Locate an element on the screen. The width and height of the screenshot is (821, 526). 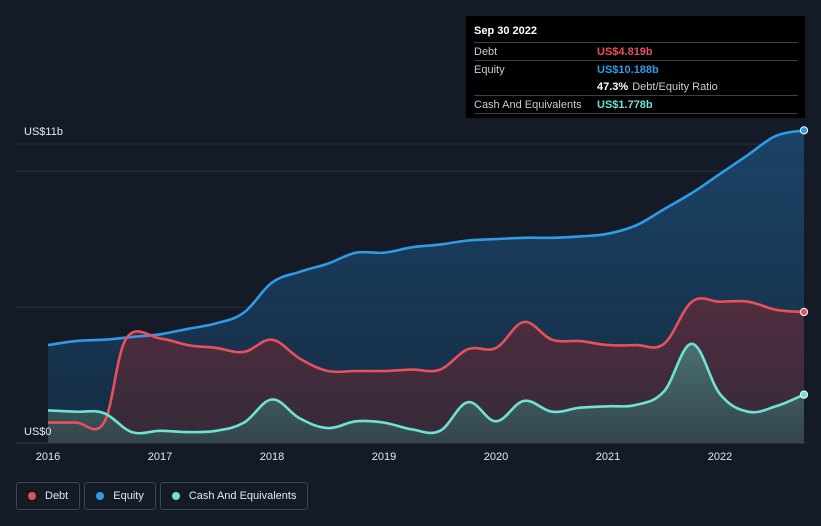
x-axis-ticks: 2016 2017 2018 2019 2020 2021 2022 is located at coordinates (384, 457).